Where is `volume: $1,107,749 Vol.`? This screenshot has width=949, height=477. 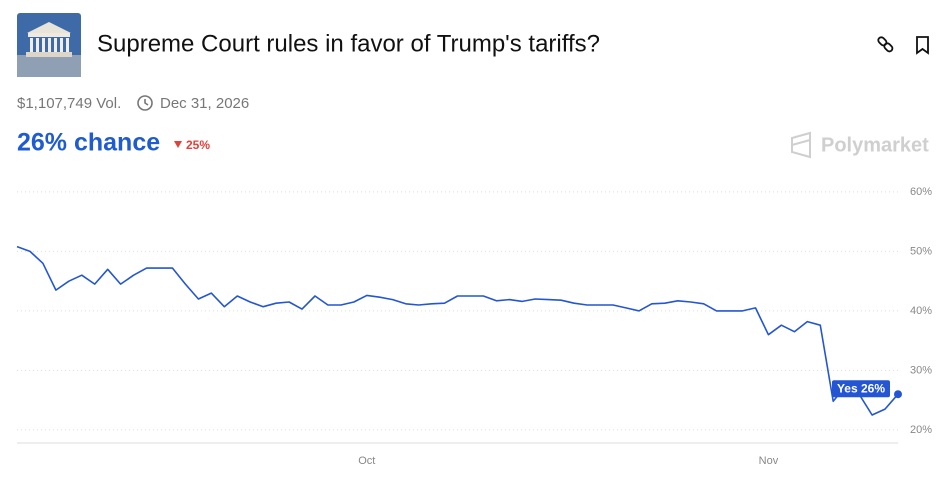
volume: $1,107,749 Vol. is located at coordinates (69, 103).